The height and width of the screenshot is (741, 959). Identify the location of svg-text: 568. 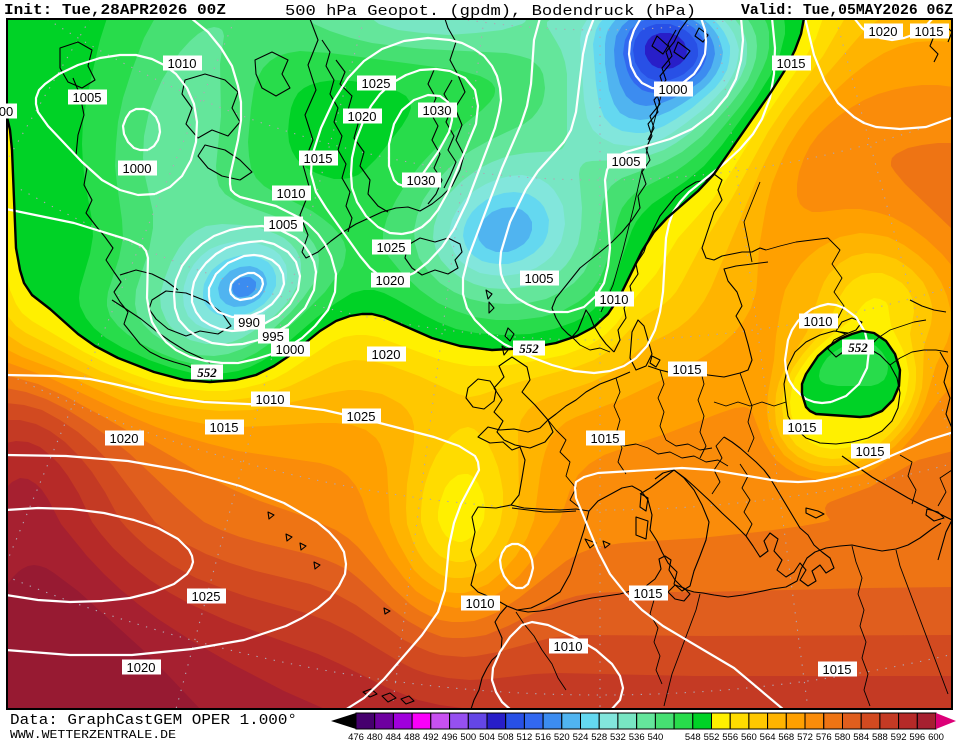
(786, 736).